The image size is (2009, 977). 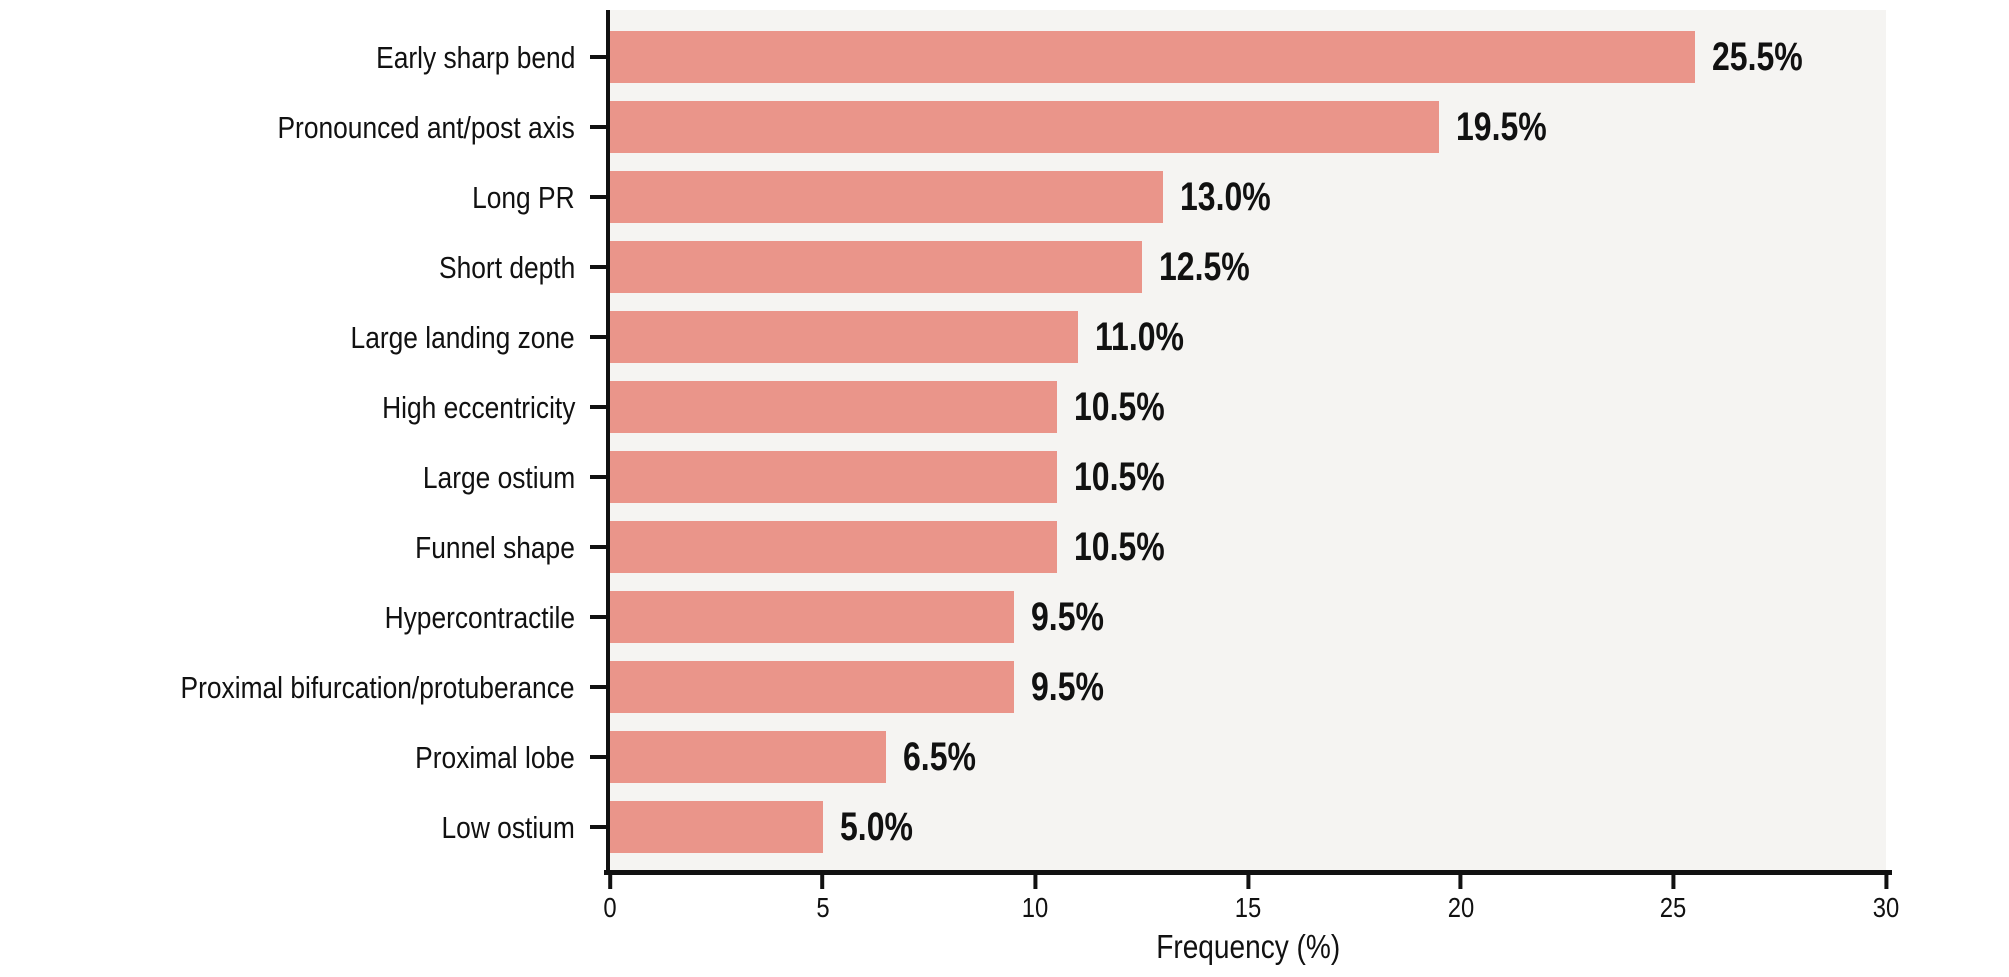 What do you see at coordinates (1139, 337) in the screenshot?
I see `value-label-text: 11.0%` at bounding box center [1139, 337].